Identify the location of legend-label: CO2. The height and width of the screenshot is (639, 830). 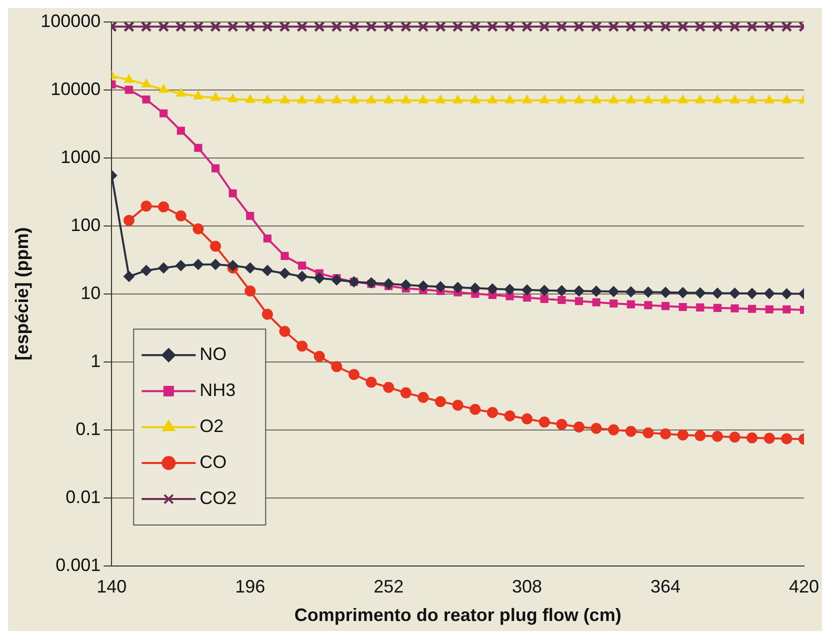
(218, 498).